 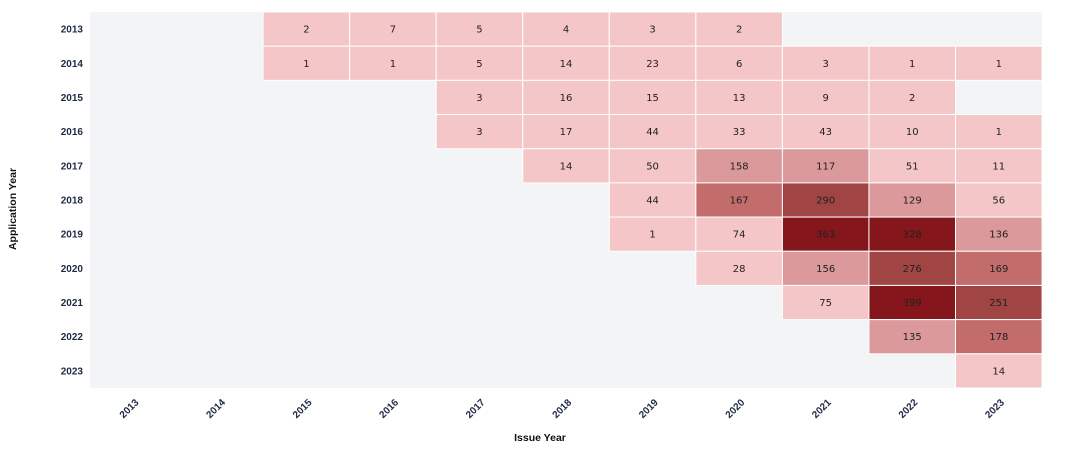 I want to click on heatmap-cell-2021-2023, so click(x=999, y=302).